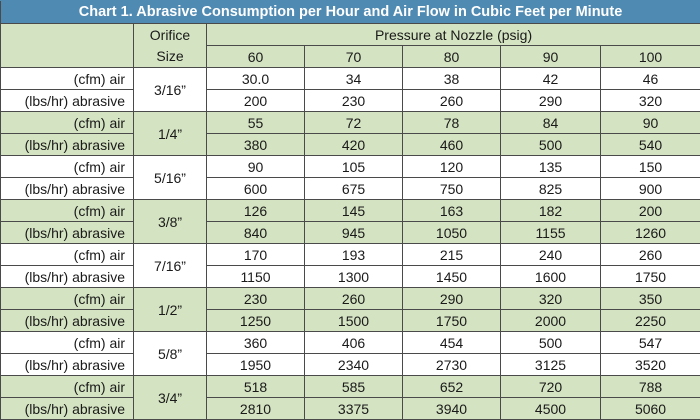  What do you see at coordinates (452, 57) in the screenshot?
I see `pressure-column-header: 80` at bounding box center [452, 57].